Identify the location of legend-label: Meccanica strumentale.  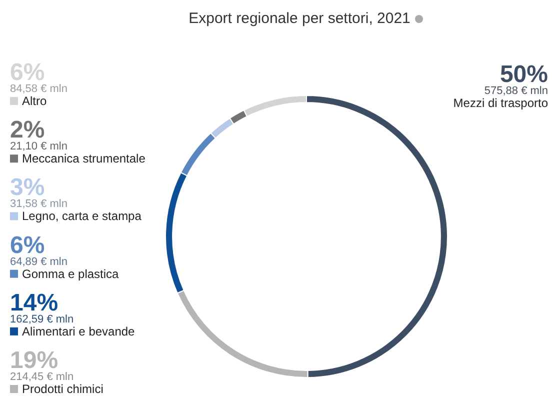
(84, 159).